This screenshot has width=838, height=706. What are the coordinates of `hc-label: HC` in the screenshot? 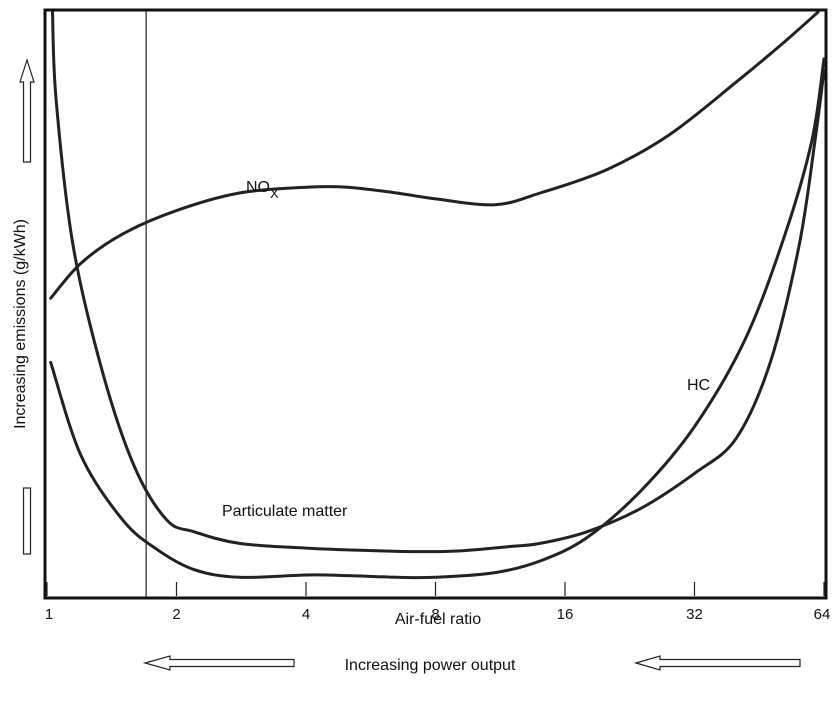 It's located at (698, 385).